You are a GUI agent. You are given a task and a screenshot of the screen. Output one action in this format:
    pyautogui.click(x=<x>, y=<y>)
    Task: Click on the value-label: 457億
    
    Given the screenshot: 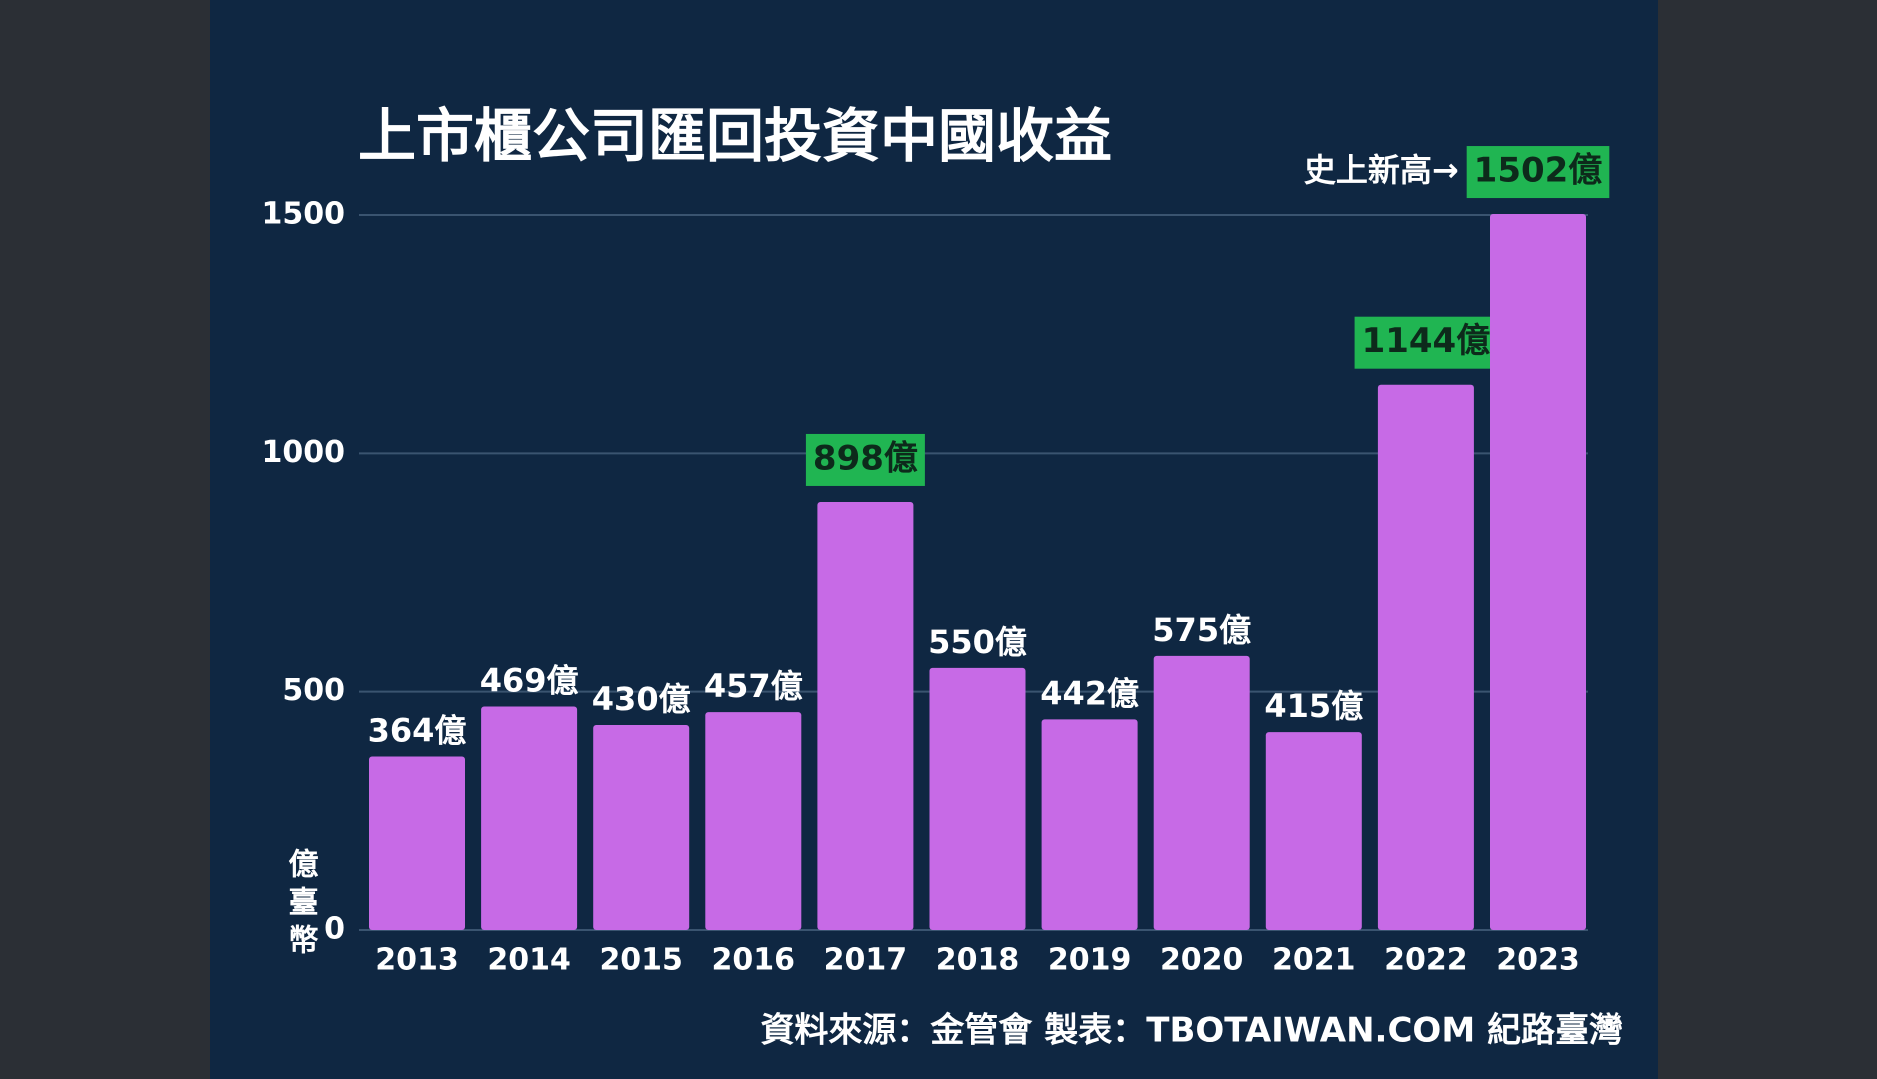 What is the action you would take?
    pyautogui.click(x=753, y=686)
    